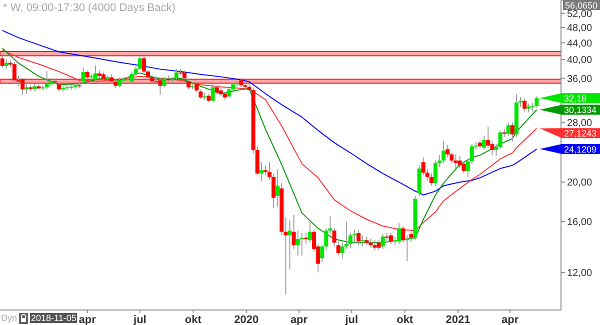  Describe the element at coordinates (579, 79) in the screenshot. I see `y-tick-label: 36,00` at that location.